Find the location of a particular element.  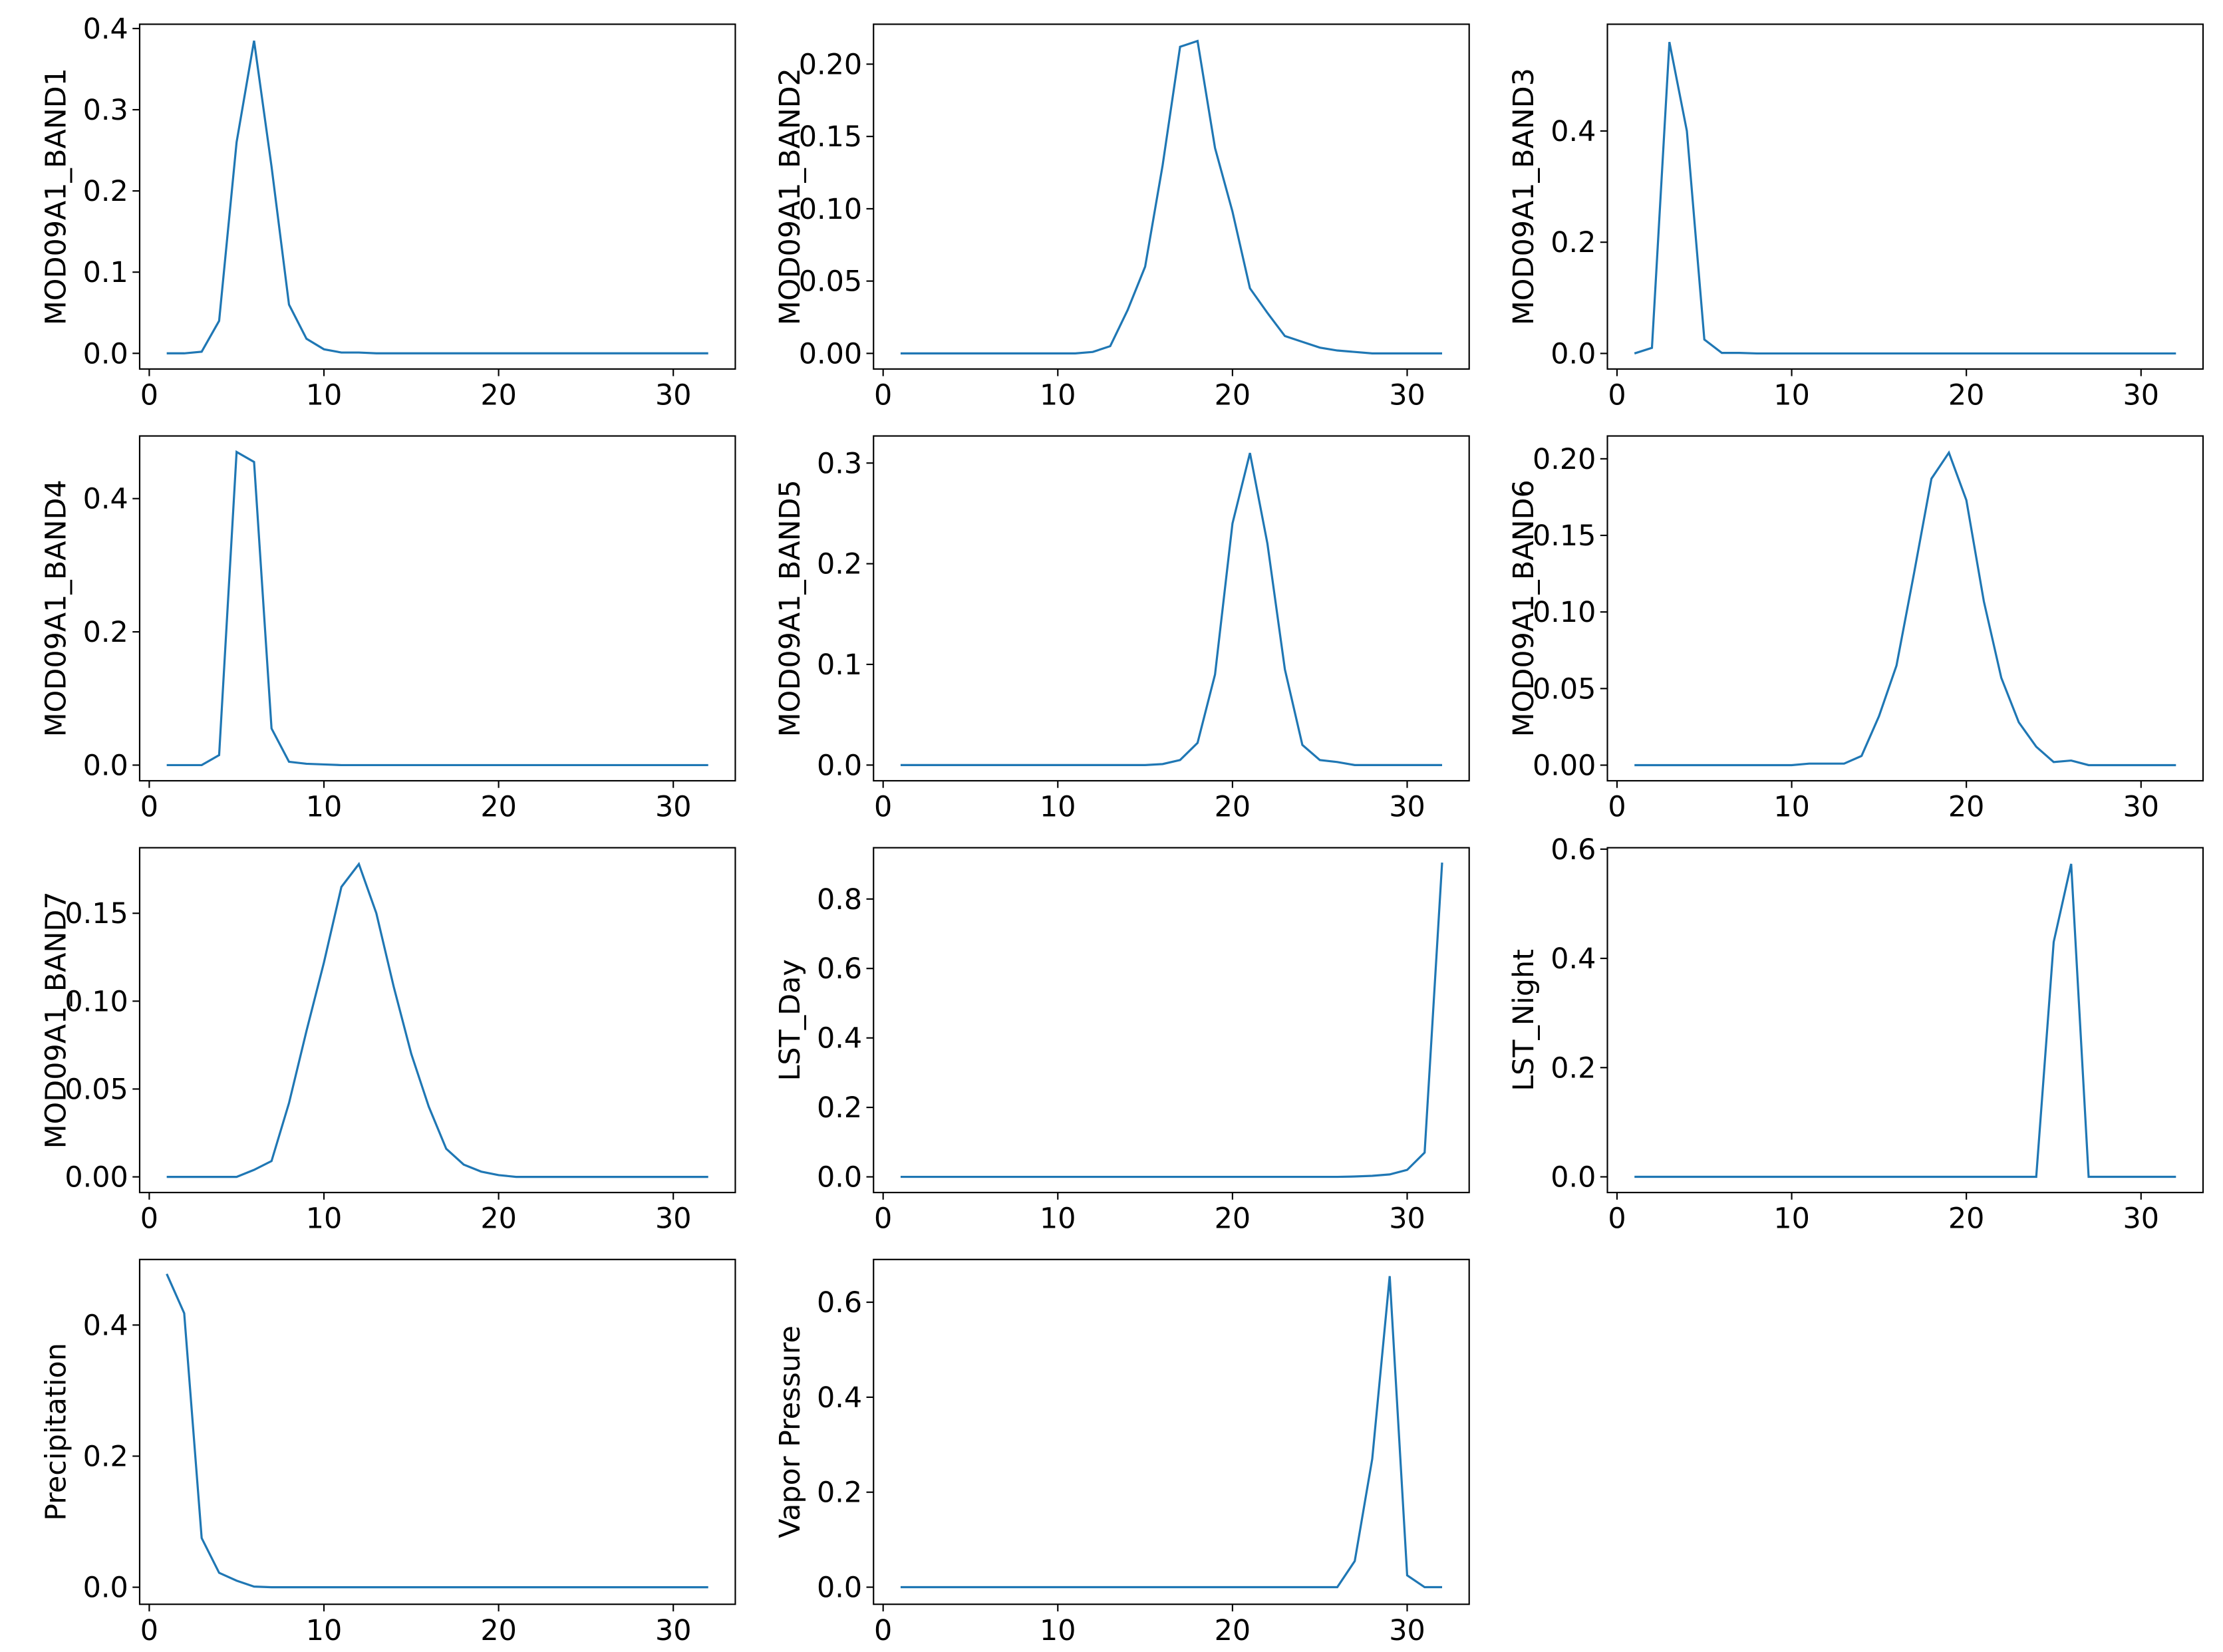

subplot: 0.00 0.05 0.10 0.15 0.20 0 10 20 30 MOD09A1_BAND2 is located at coordinates (1122, 217).